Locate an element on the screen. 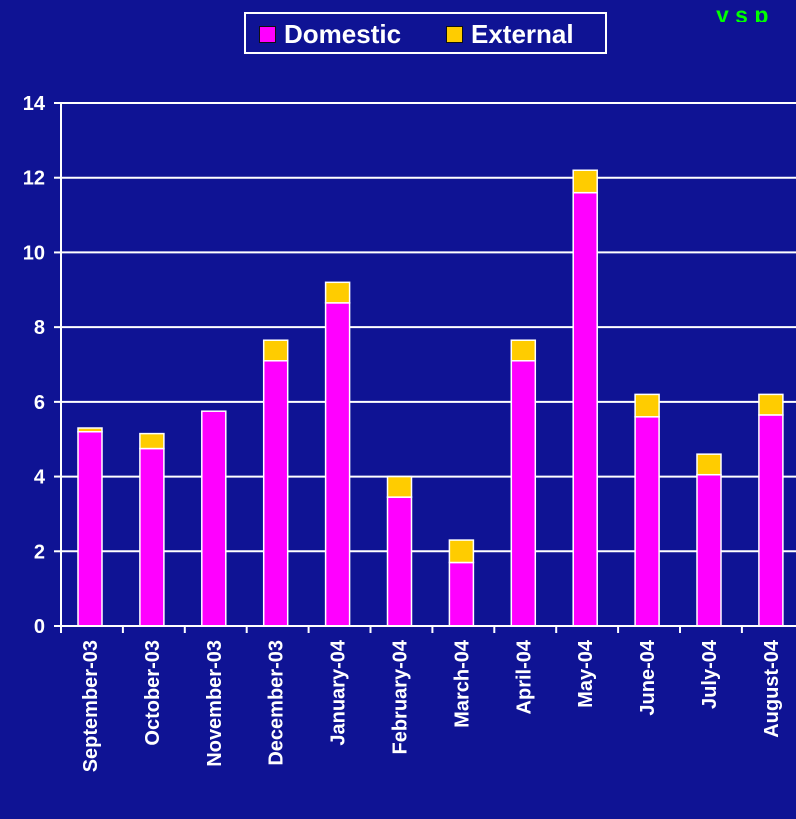 This screenshot has height=819, width=796. x-tick-label-november-03: November-03 is located at coordinates (215, 703).